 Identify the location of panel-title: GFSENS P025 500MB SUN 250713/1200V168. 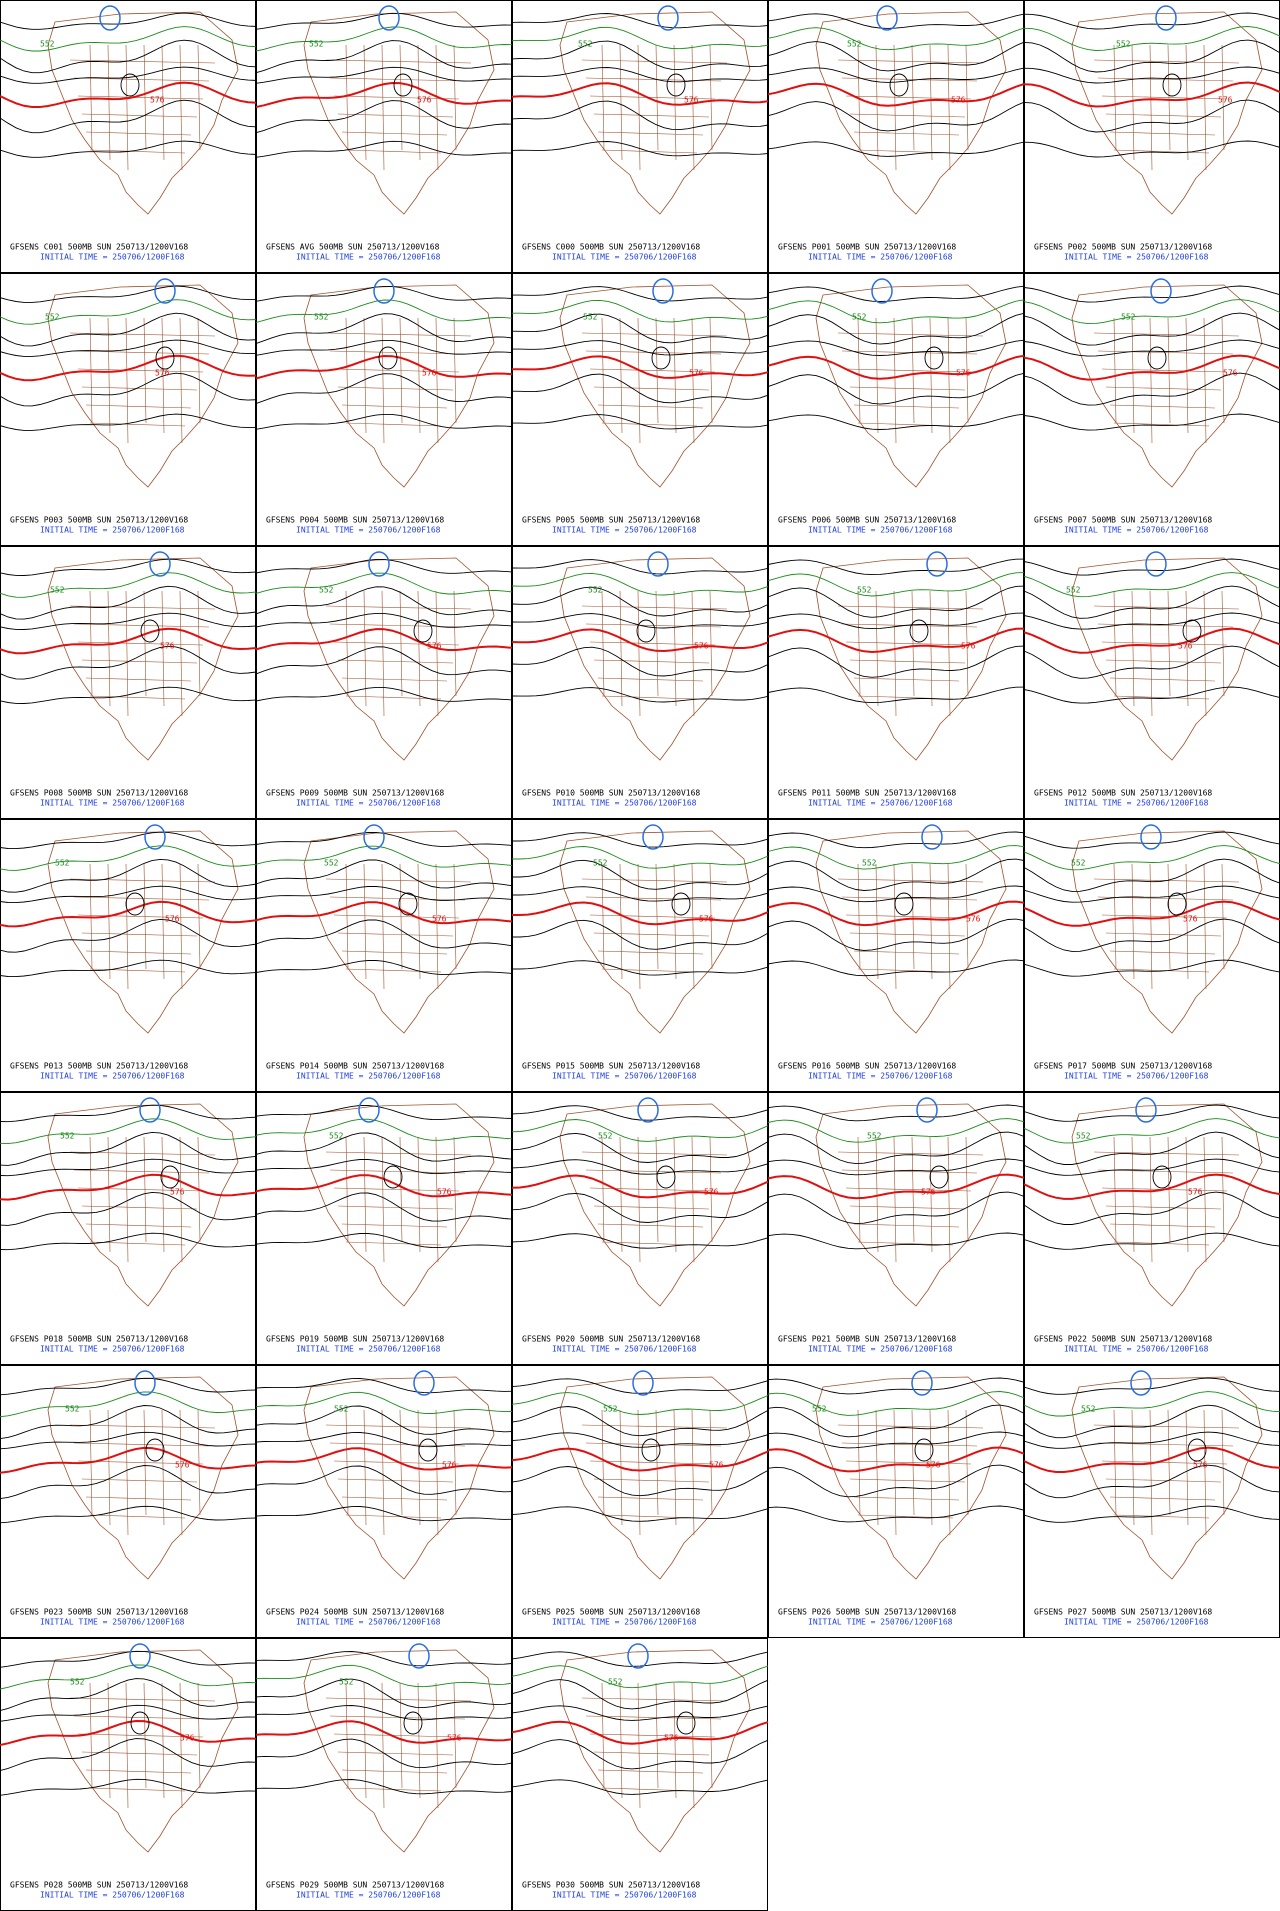
(611, 1612).